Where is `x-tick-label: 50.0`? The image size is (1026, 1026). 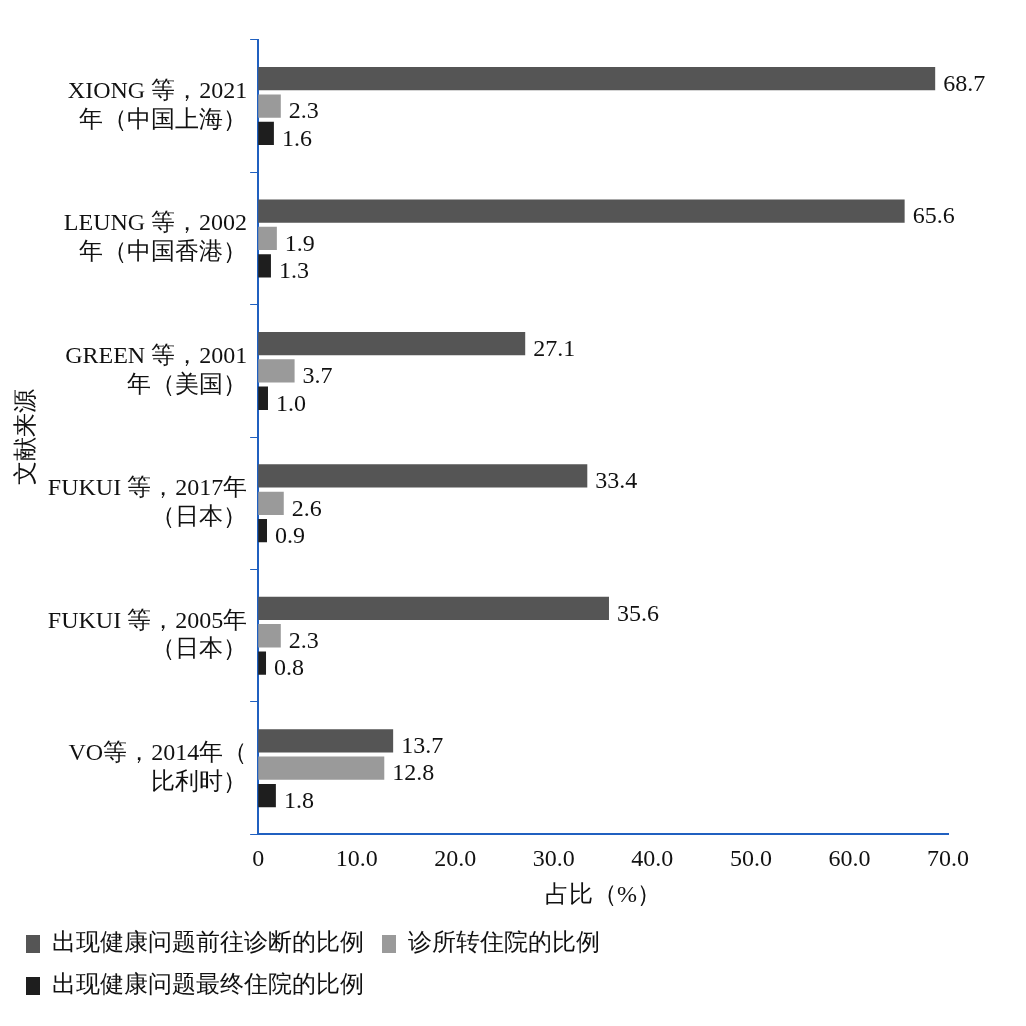 x-tick-label: 50.0 is located at coordinates (750, 858).